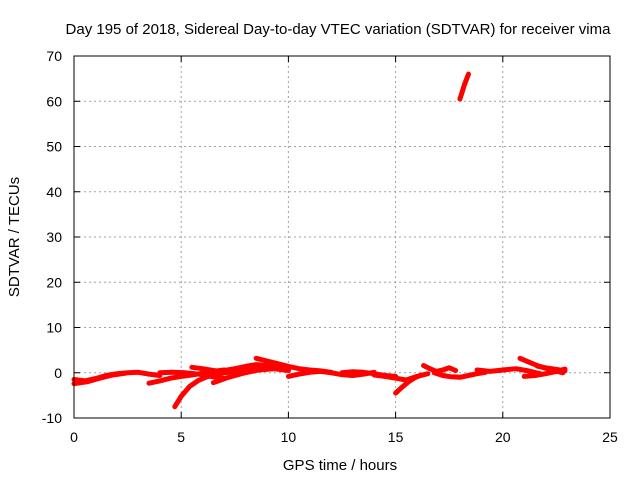  Describe the element at coordinates (52, 418) in the screenshot. I see `y-tick-label: -10` at that location.